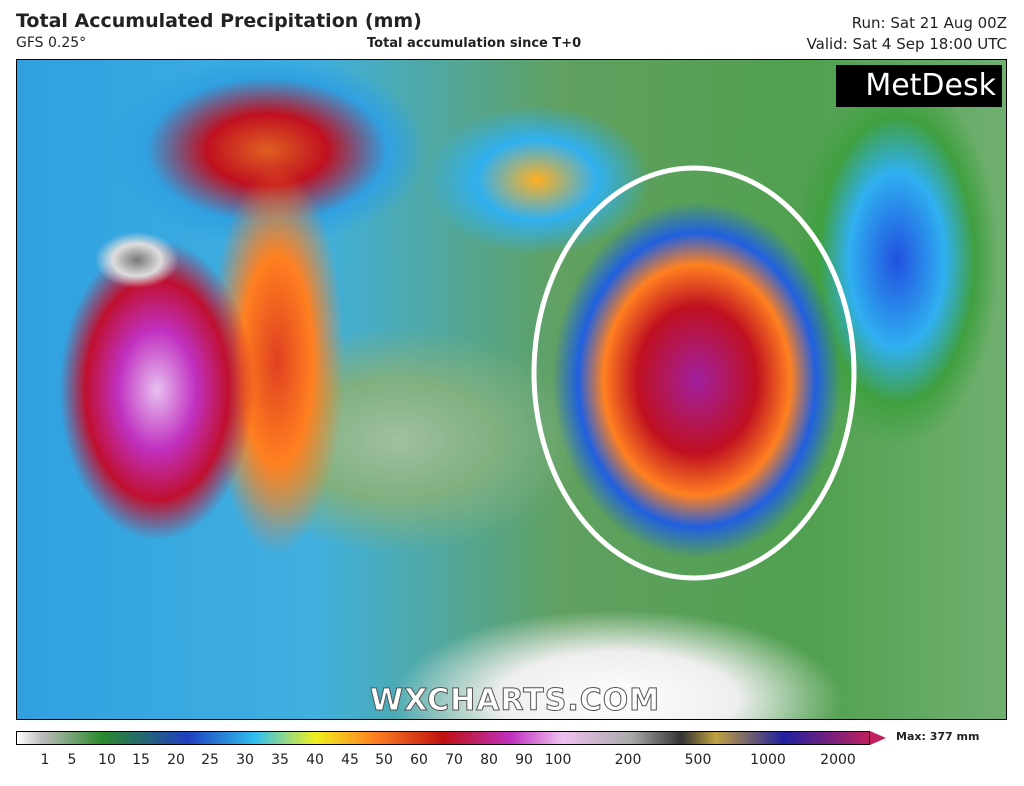  What do you see at coordinates (107, 760) in the screenshot?
I see `tick-label: 10` at bounding box center [107, 760].